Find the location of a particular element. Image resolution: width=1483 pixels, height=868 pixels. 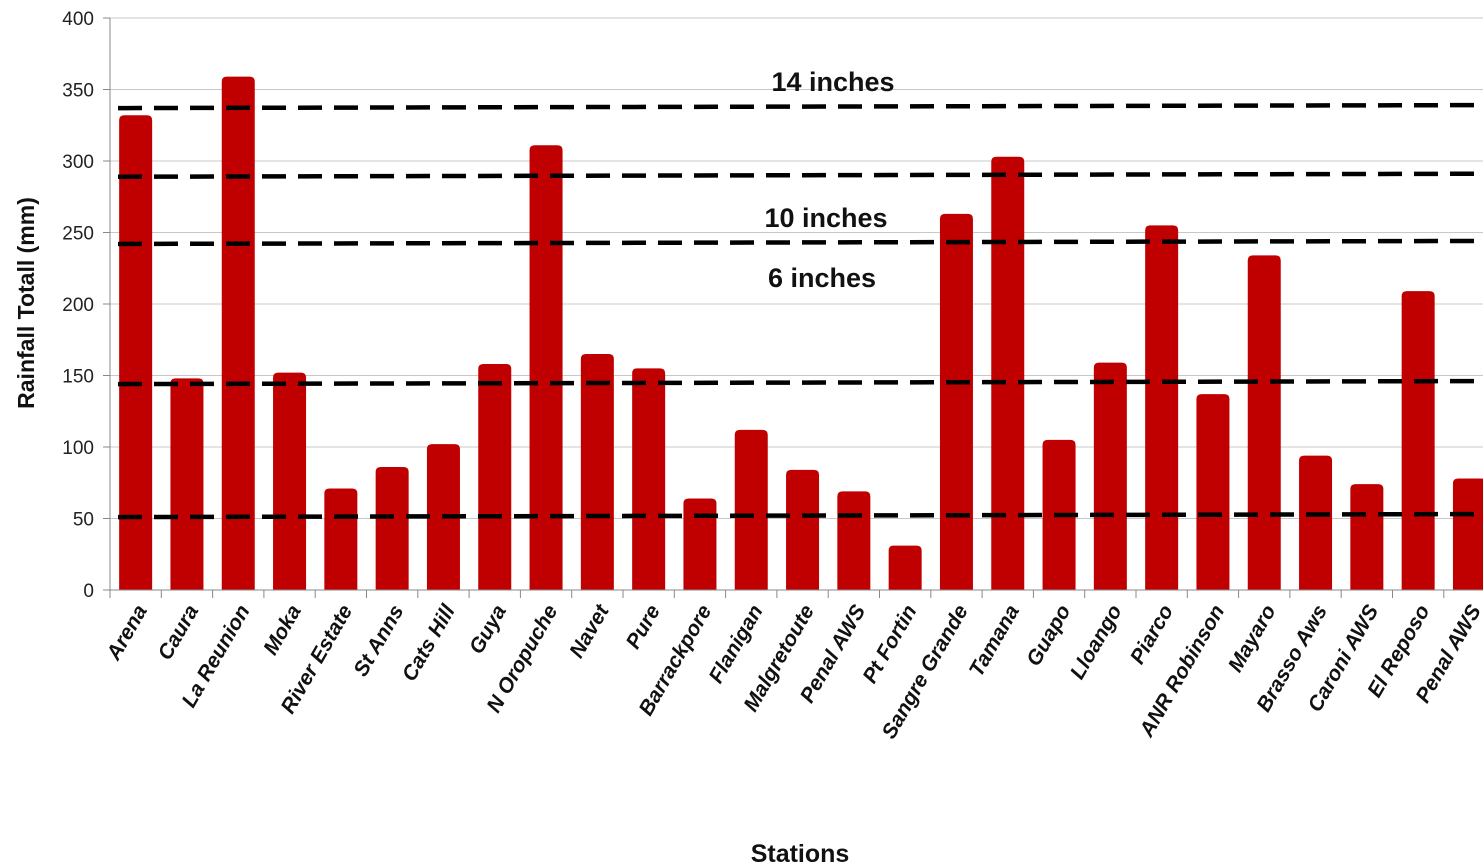

x-tick-label: St Anns is located at coordinates (378, 641).